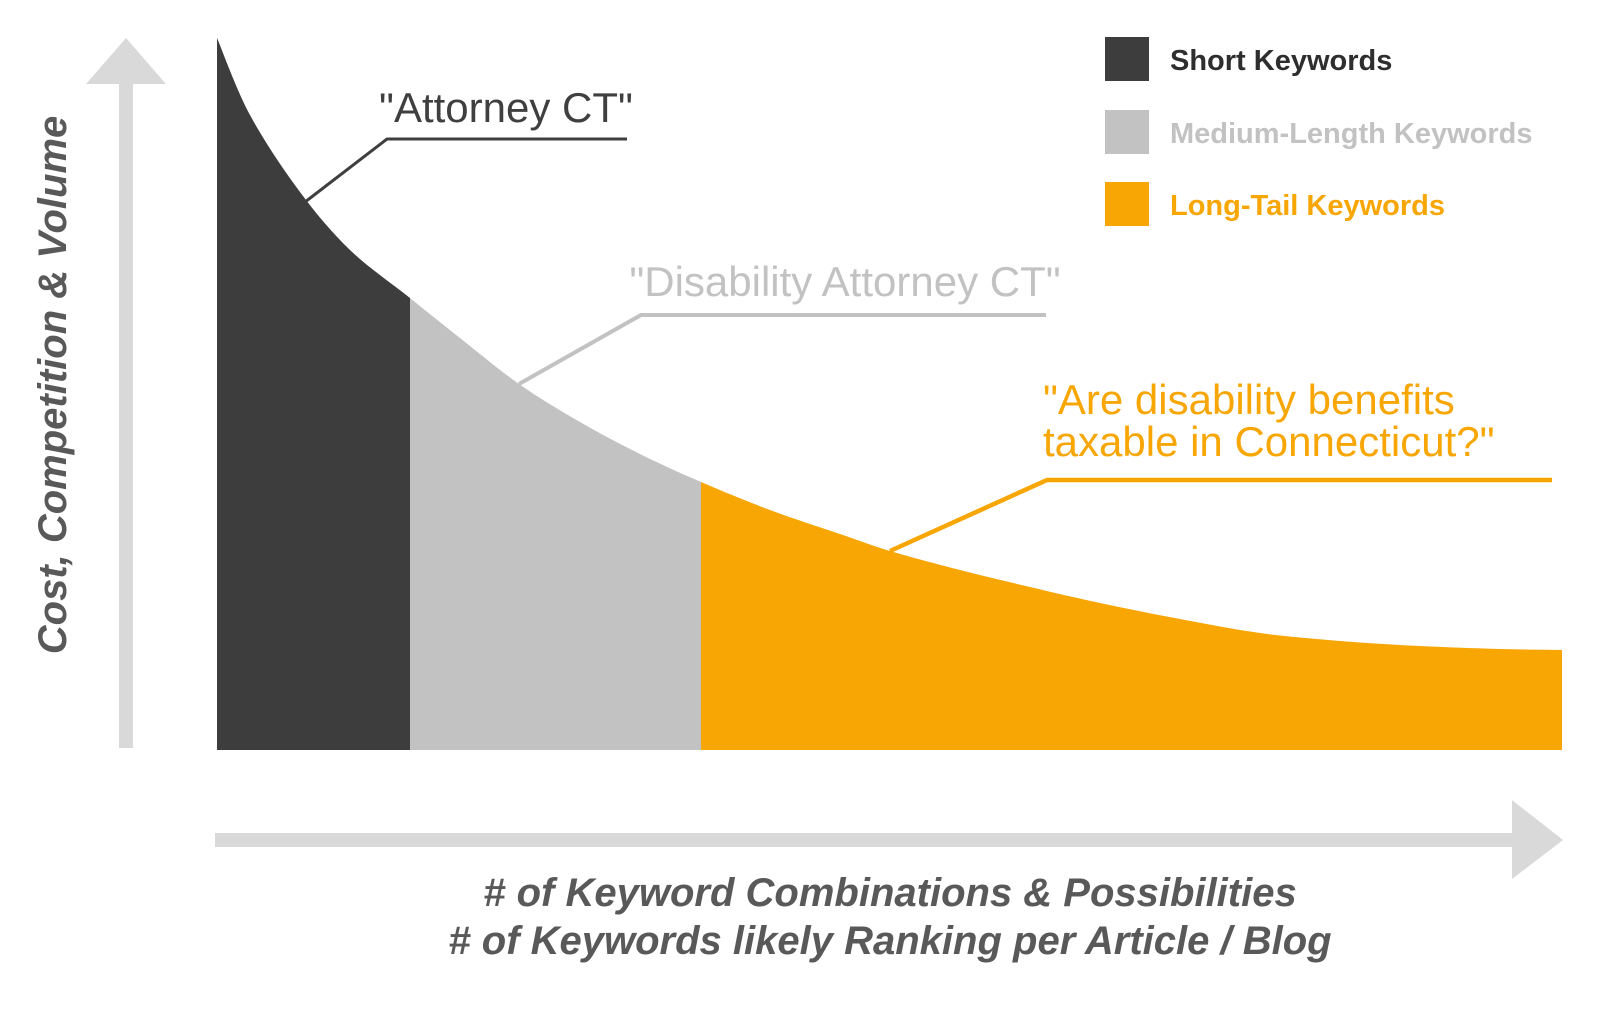 This screenshot has width=1600, height=1009. I want to click on annotation-long-tail-text-line2: taxable in Connecticut?", so click(1269, 441).